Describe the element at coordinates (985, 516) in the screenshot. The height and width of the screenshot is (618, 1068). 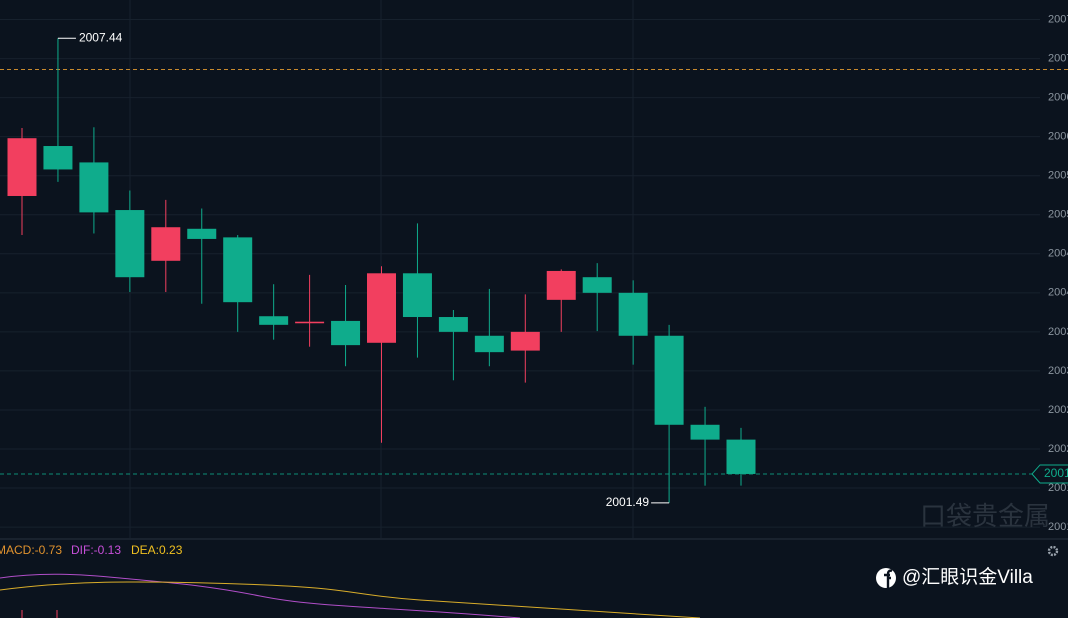
I see `watermark: 口袋贵金属` at that location.